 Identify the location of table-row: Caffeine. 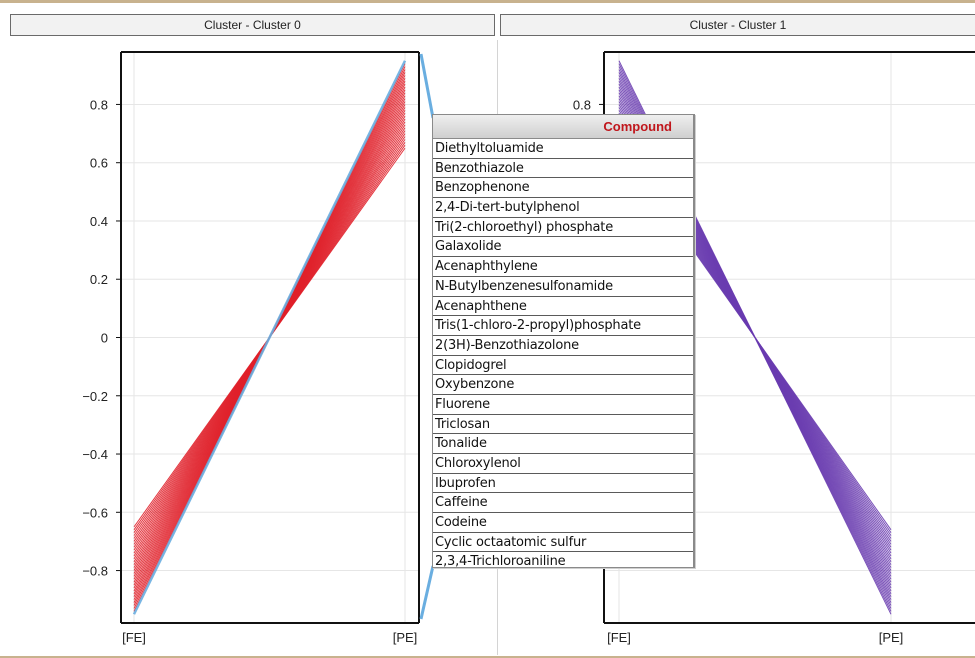
(563, 503).